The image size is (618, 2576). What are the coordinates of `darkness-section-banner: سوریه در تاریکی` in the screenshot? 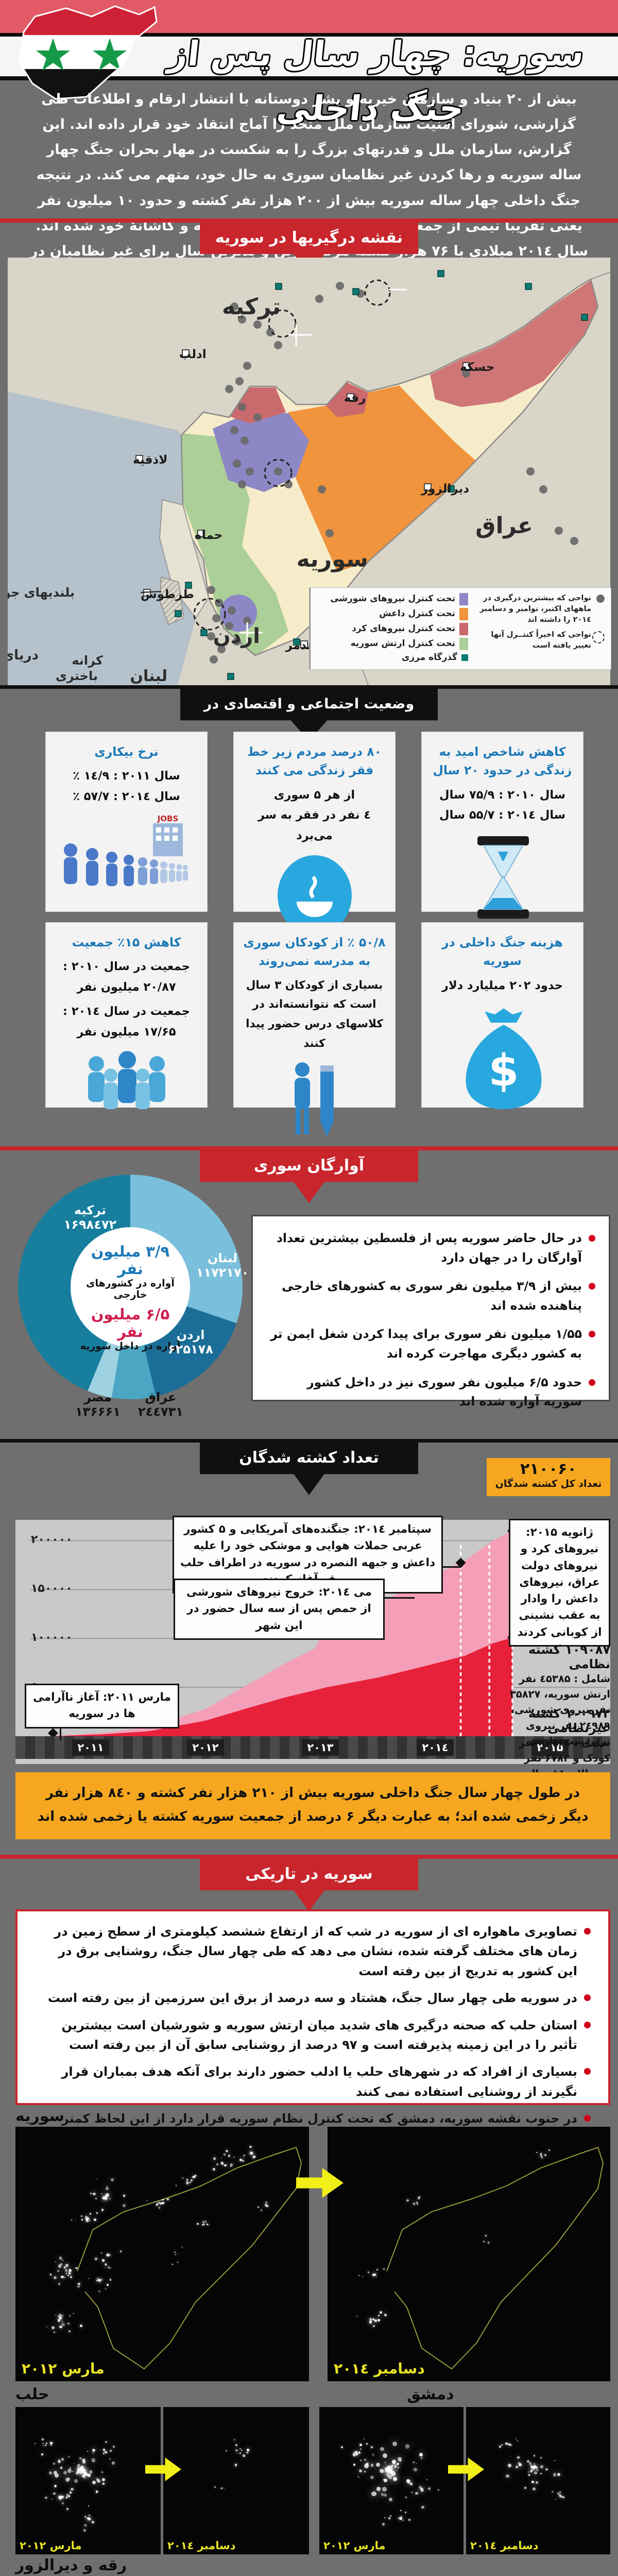 It's located at (309, 1885).